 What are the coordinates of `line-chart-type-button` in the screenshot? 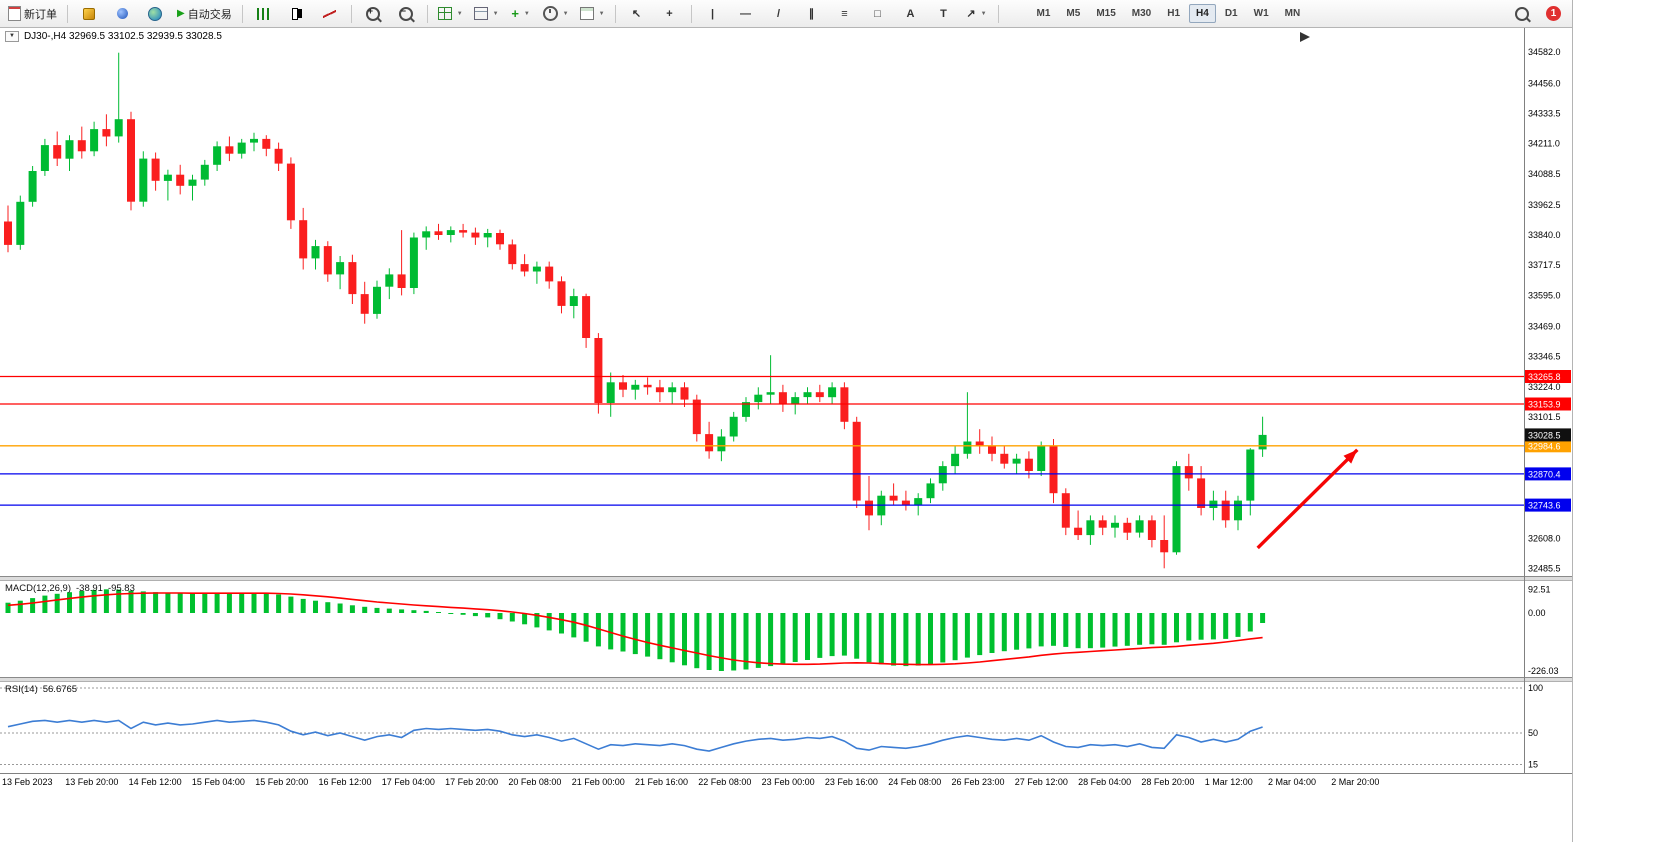 It's located at (330, 14).